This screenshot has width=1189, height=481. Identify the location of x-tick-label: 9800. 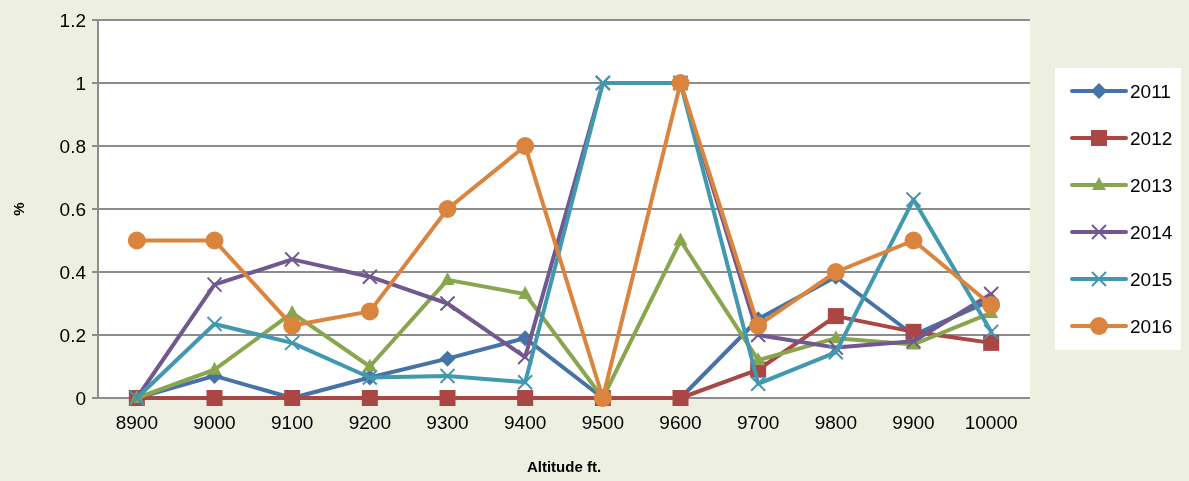
(835, 422).